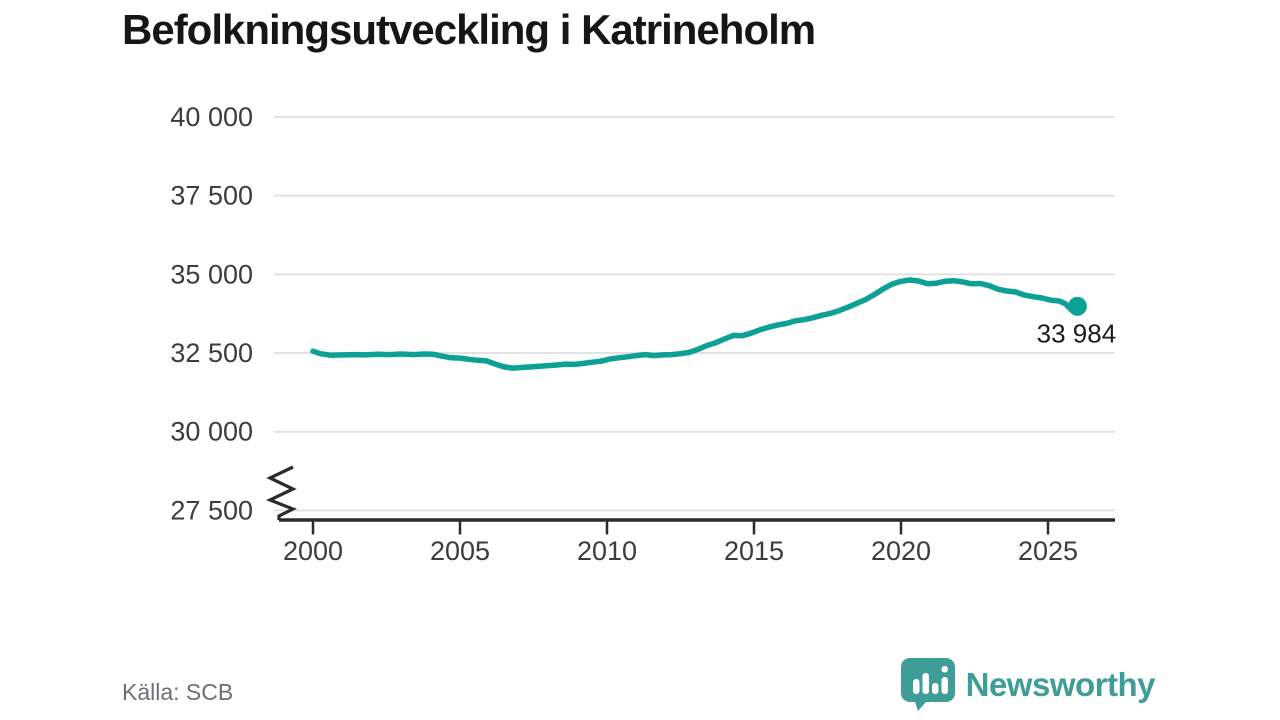 The image size is (1280, 720). I want to click on y-tick-label: 35 000, so click(211, 274).